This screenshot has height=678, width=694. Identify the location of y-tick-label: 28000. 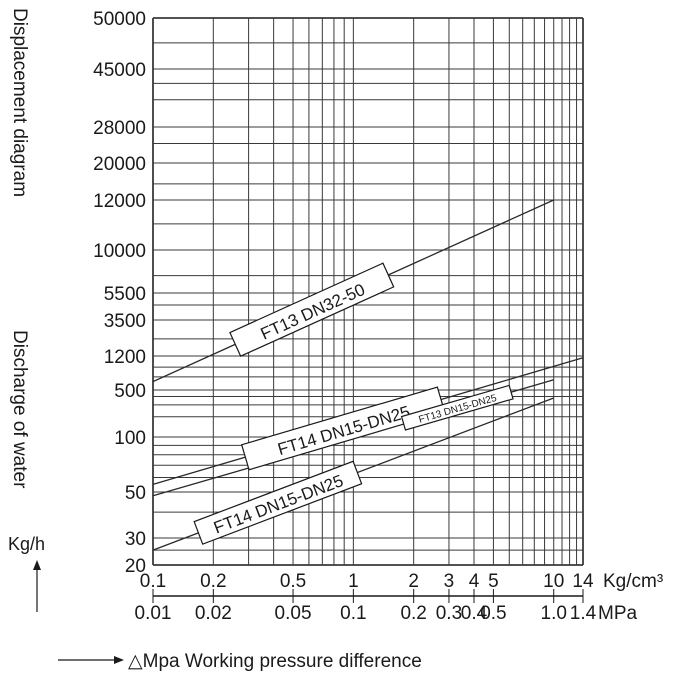
(119, 128).